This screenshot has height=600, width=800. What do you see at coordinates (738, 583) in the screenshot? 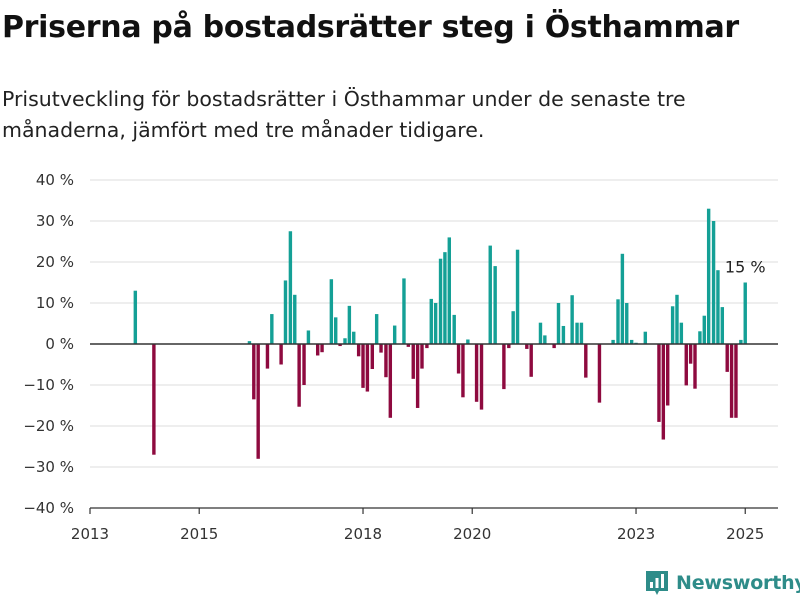
I see `brand-name: Newsworthy` at bounding box center [738, 583].